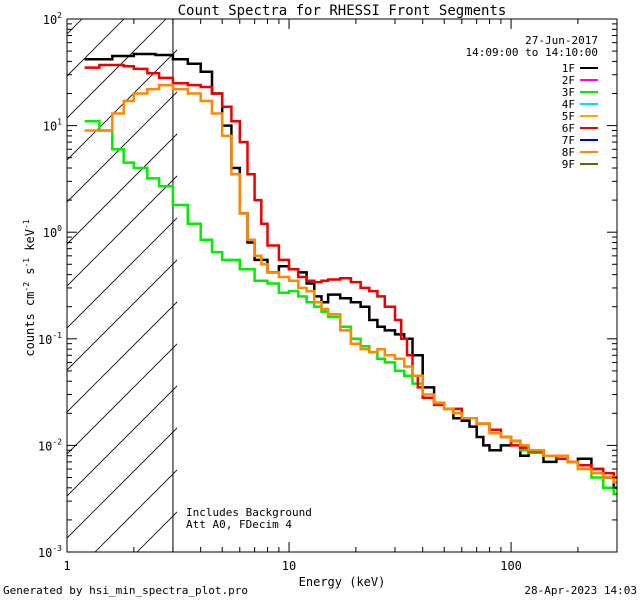  What do you see at coordinates (52, 232) in the screenshot?
I see `y-tick-label: 10⁰` at bounding box center [52, 232].